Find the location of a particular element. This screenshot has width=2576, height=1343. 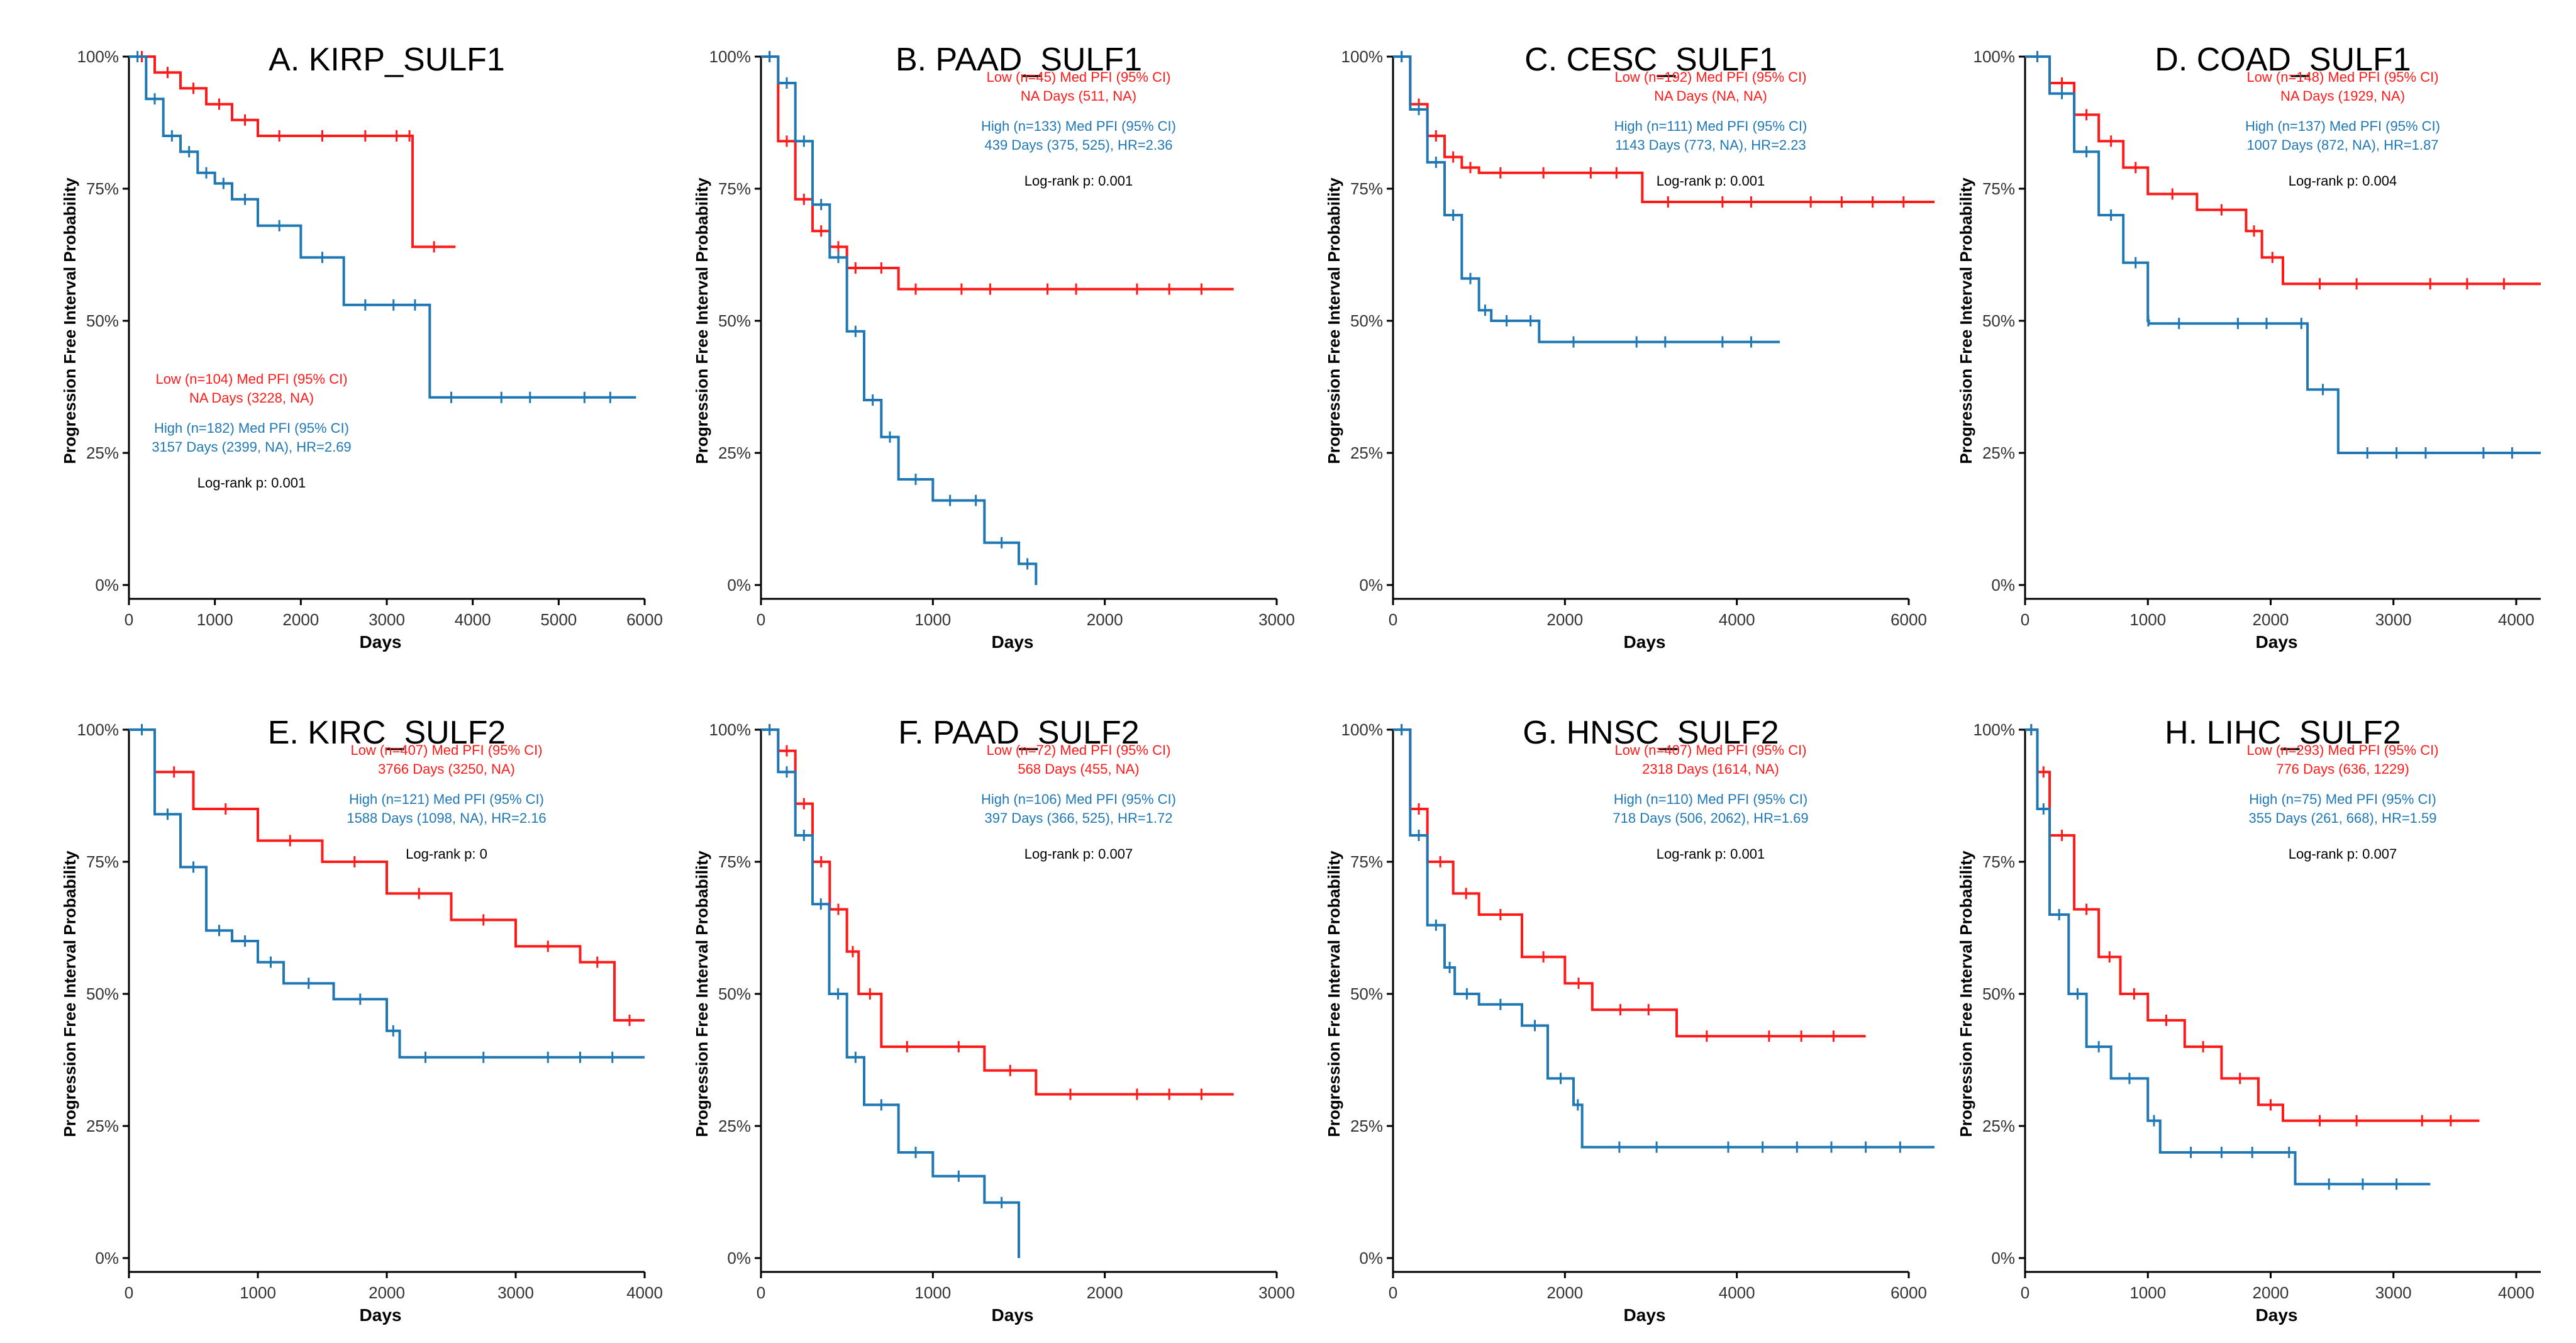

legend-low-label: Low (n=192) Med PFI (95% CI) is located at coordinates (1710, 77).